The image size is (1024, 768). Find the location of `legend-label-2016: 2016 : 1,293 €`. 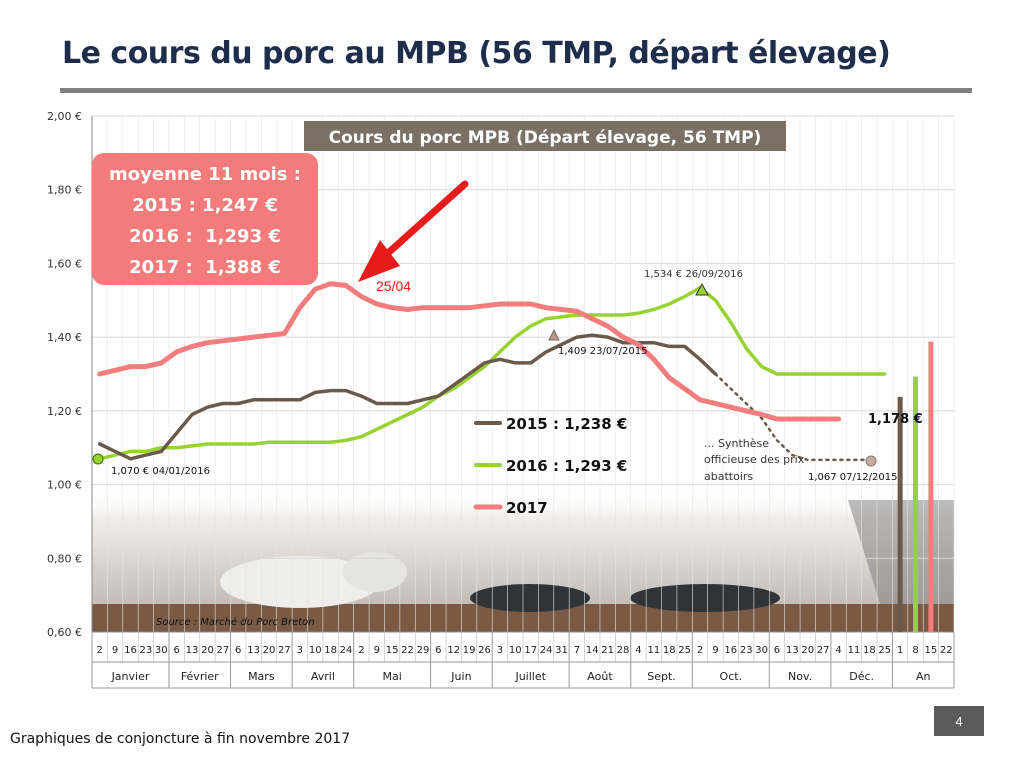

legend-label-2016: 2016 : 1,293 € is located at coordinates (566, 466).